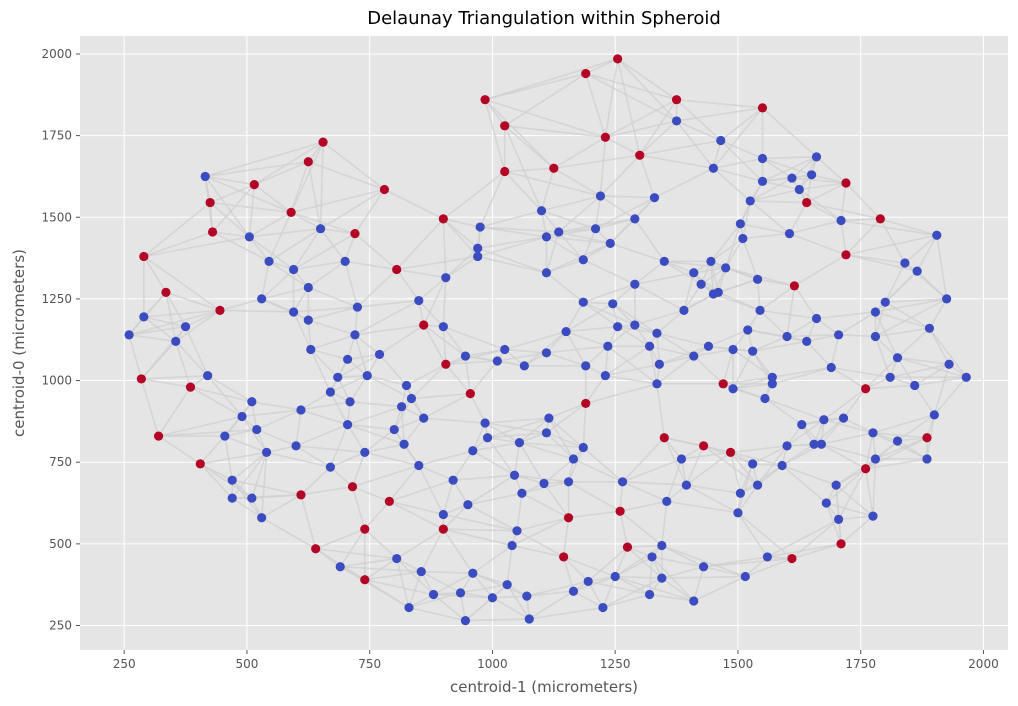 Image resolution: width=1018 pixels, height=706 pixels. Describe the element at coordinates (544, 18) in the screenshot. I see `chart-title: Delaunay Triangulation within Spheroid` at that location.